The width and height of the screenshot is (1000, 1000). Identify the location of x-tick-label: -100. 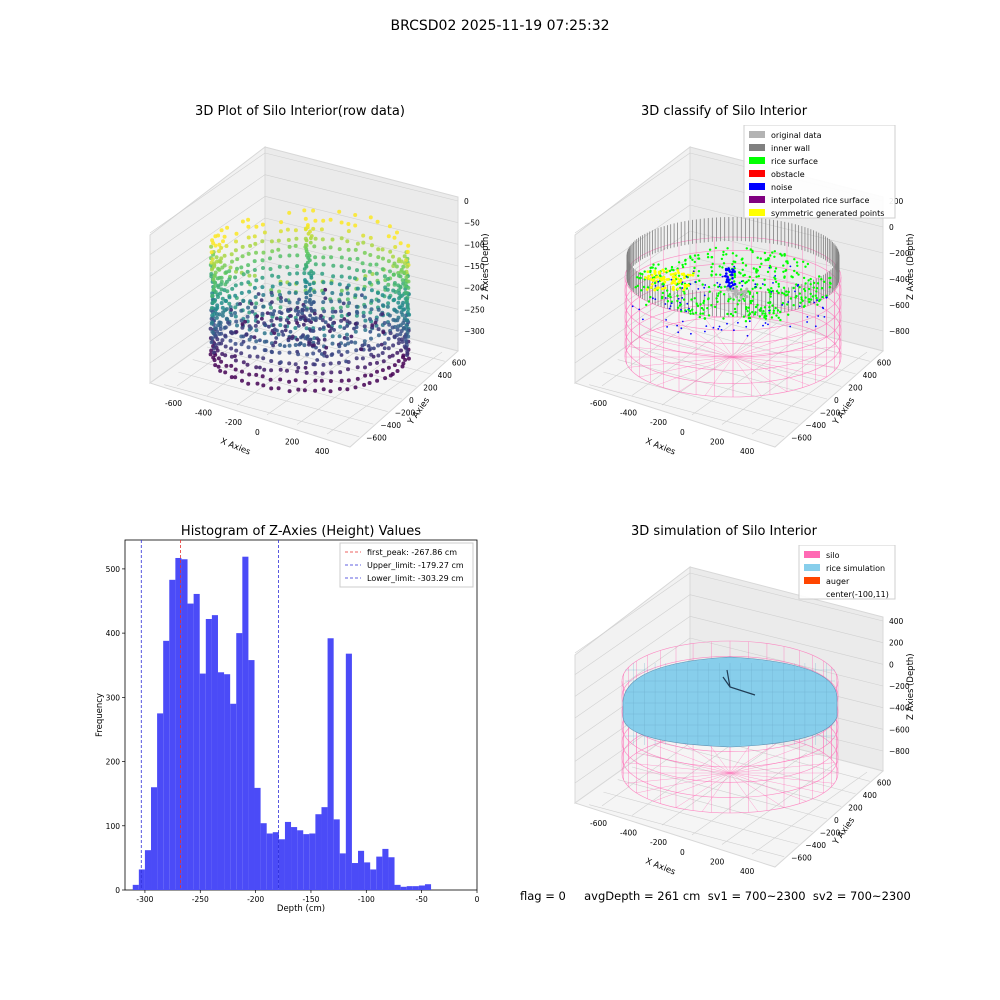
(366, 899).